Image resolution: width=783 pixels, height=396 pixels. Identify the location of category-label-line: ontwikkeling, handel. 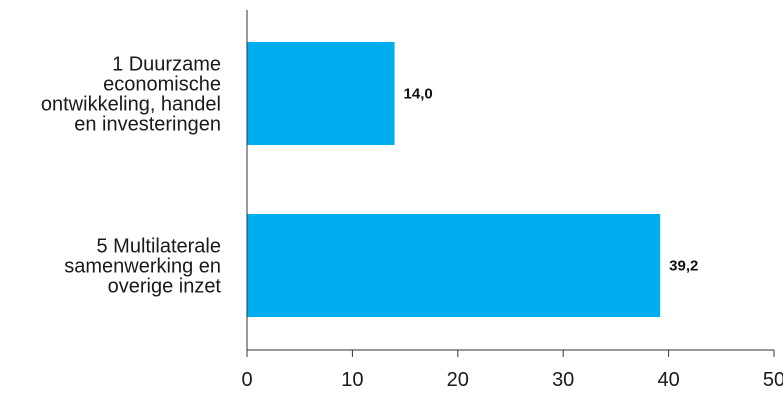
(131, 105).